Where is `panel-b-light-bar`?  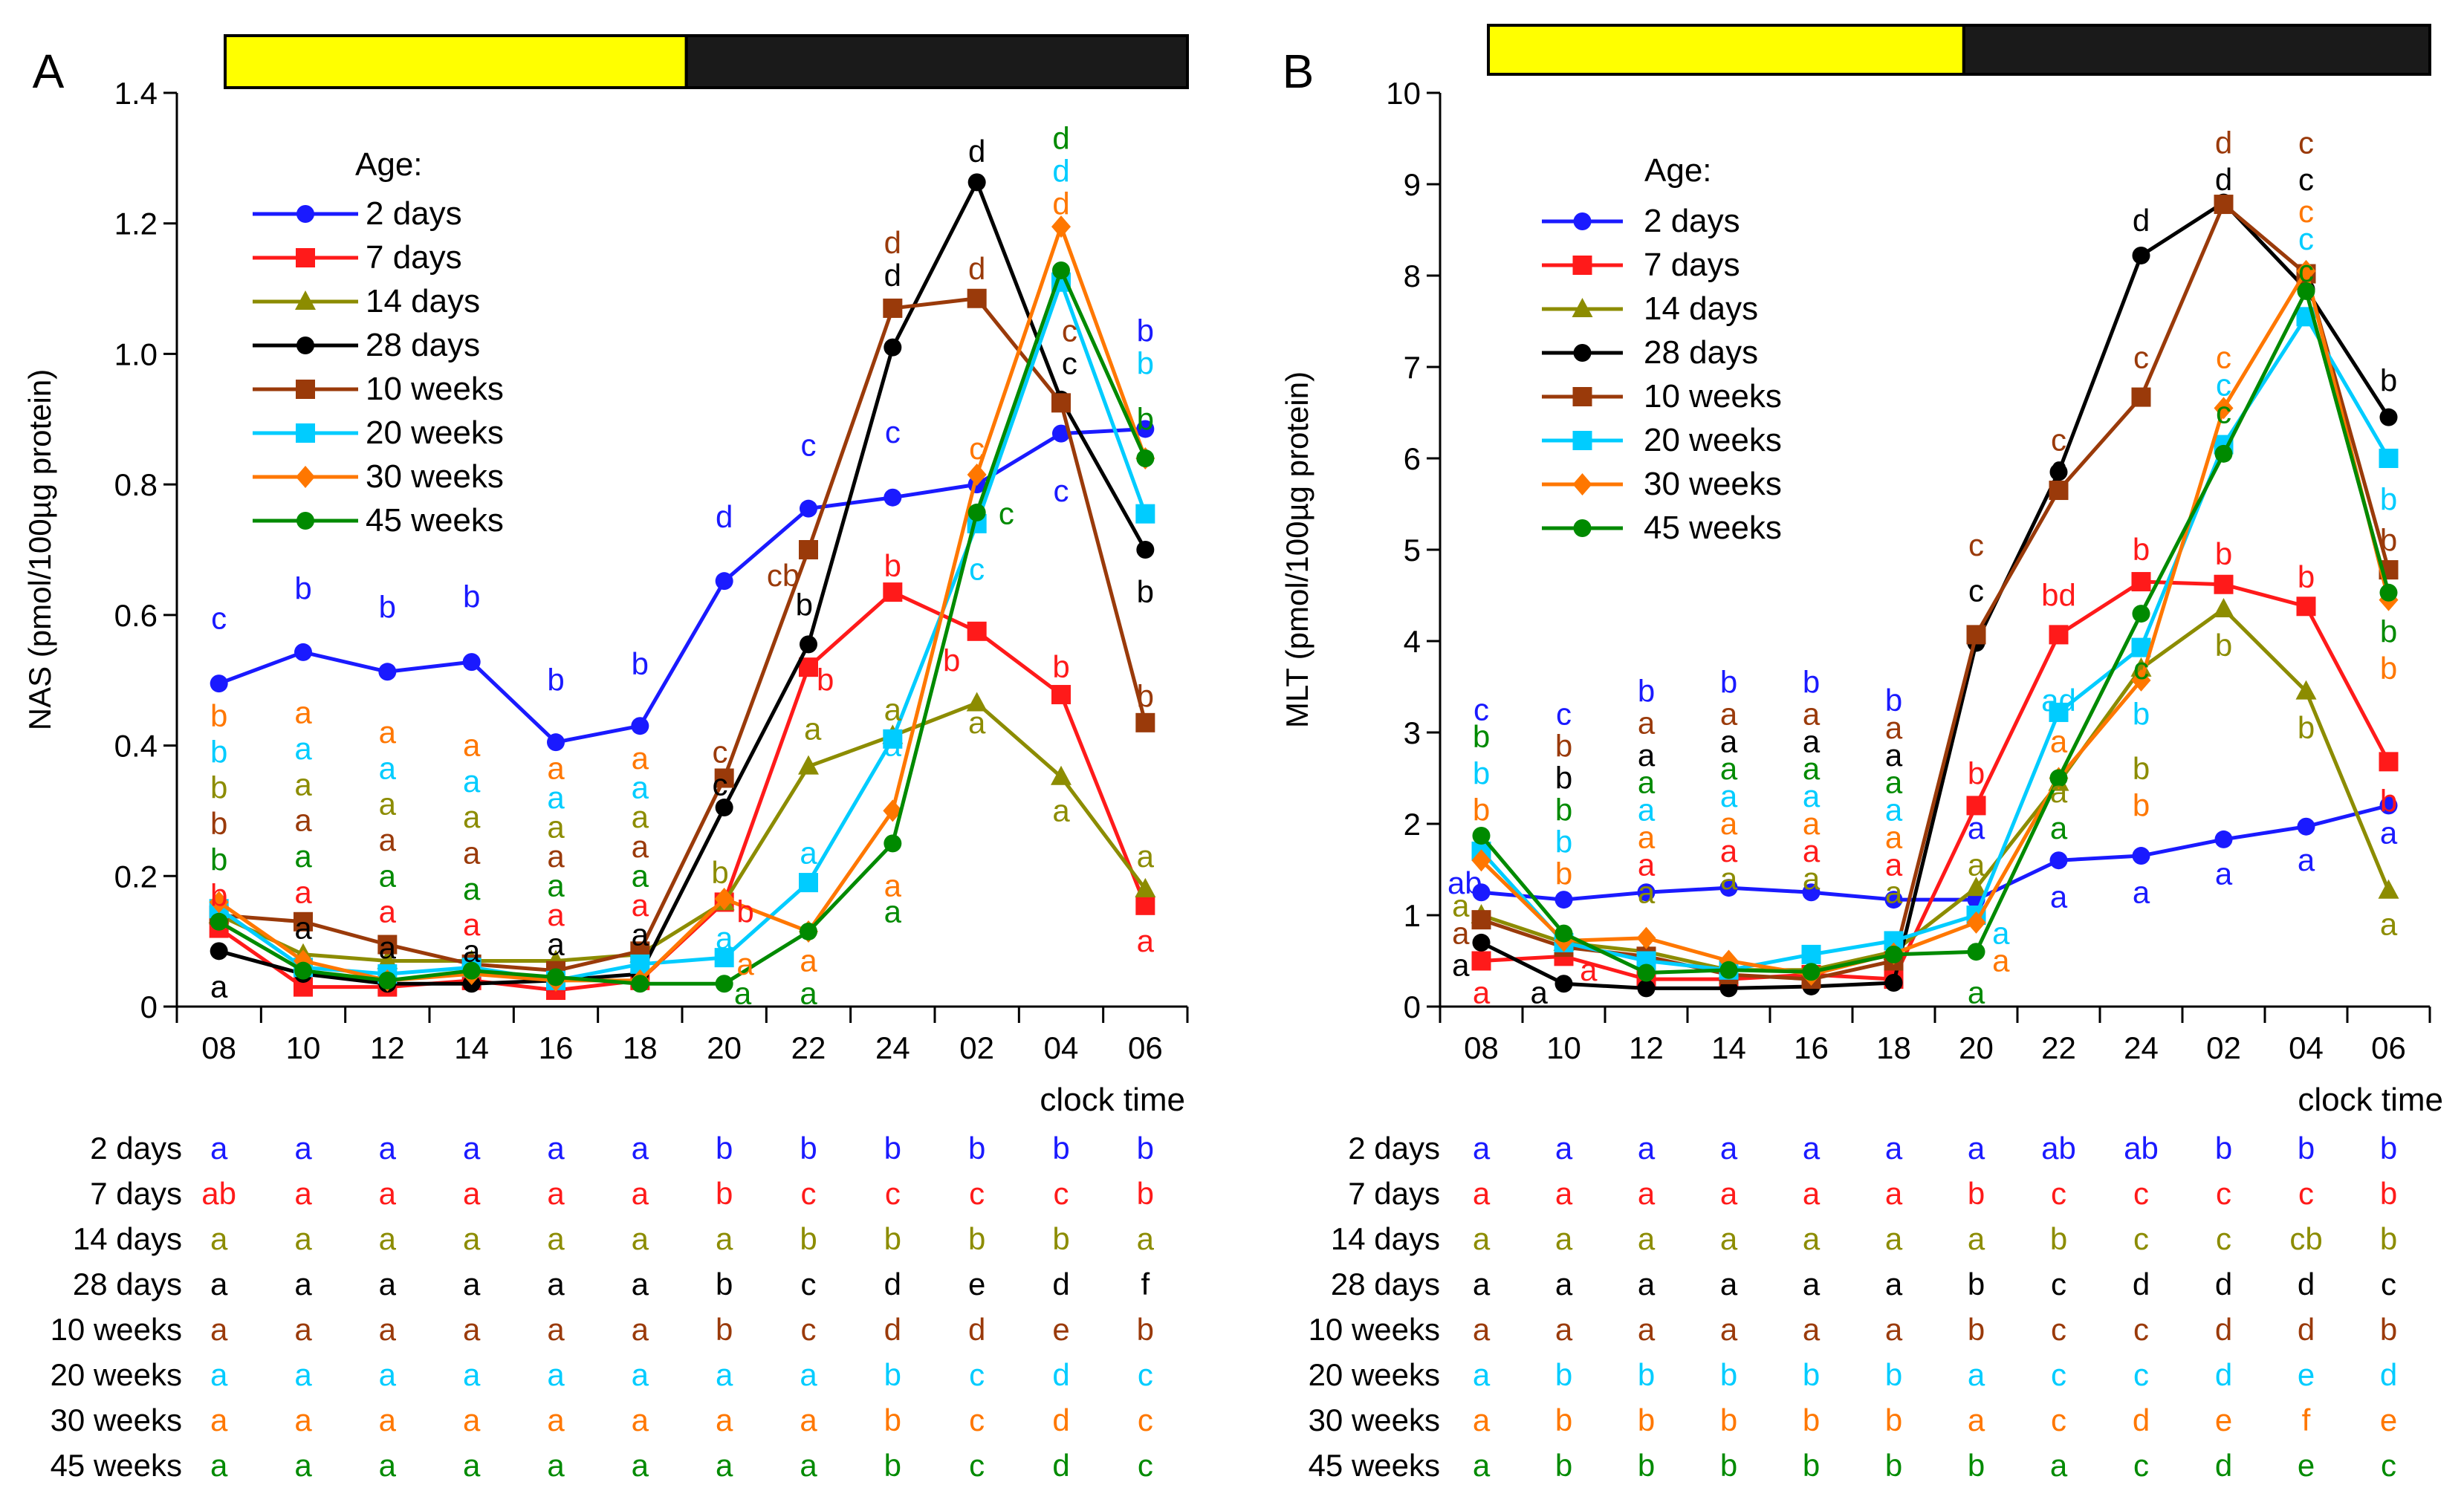
panel-b-light-bar is located at coordinates (1726, 50).